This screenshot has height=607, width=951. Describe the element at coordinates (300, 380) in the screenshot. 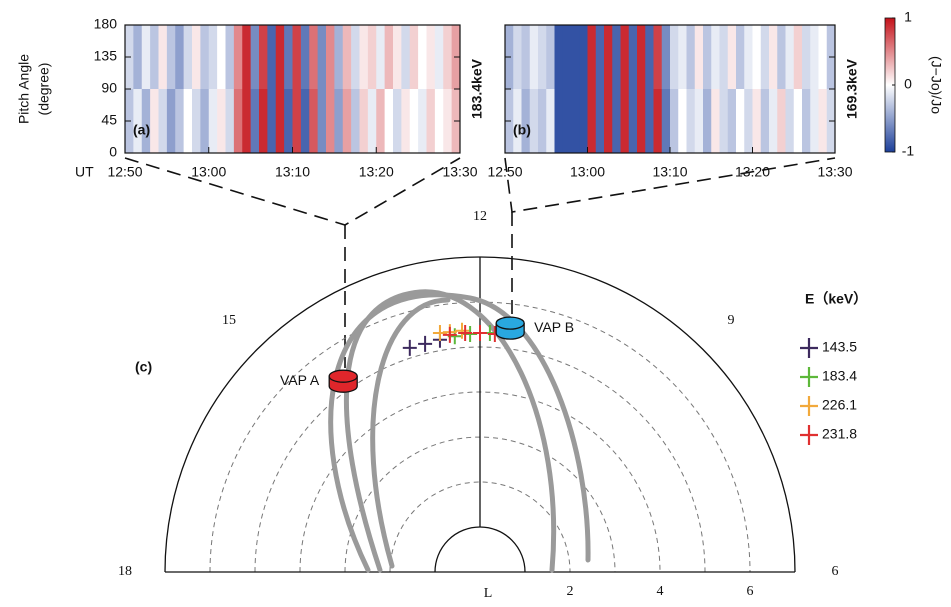

I see `satellite-label: VAP A` at that location.